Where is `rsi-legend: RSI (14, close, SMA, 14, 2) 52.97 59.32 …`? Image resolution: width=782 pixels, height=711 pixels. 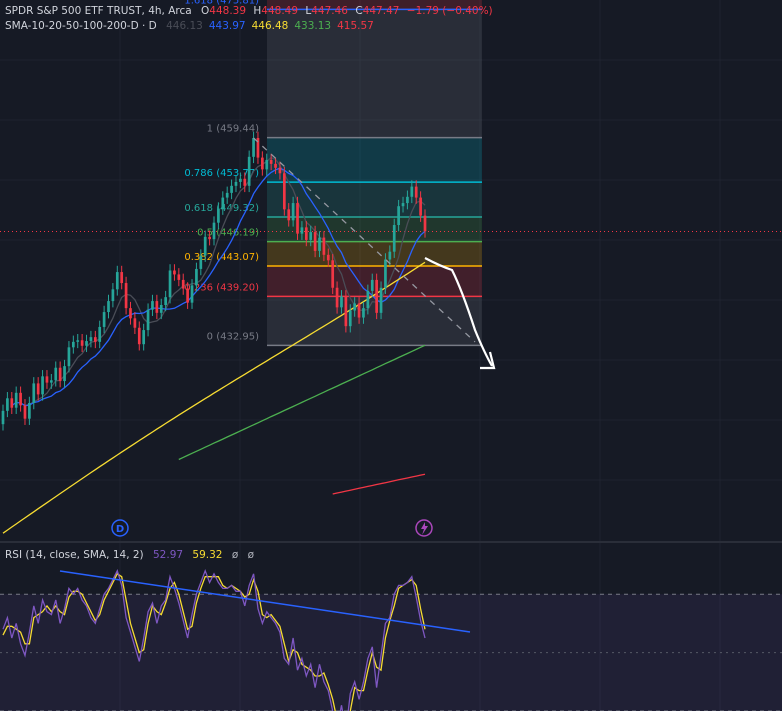 rsi-legend: RSI (14, close, SMA, 14, 2) 52.97 59.32 … is located at coordinates (132, 555).